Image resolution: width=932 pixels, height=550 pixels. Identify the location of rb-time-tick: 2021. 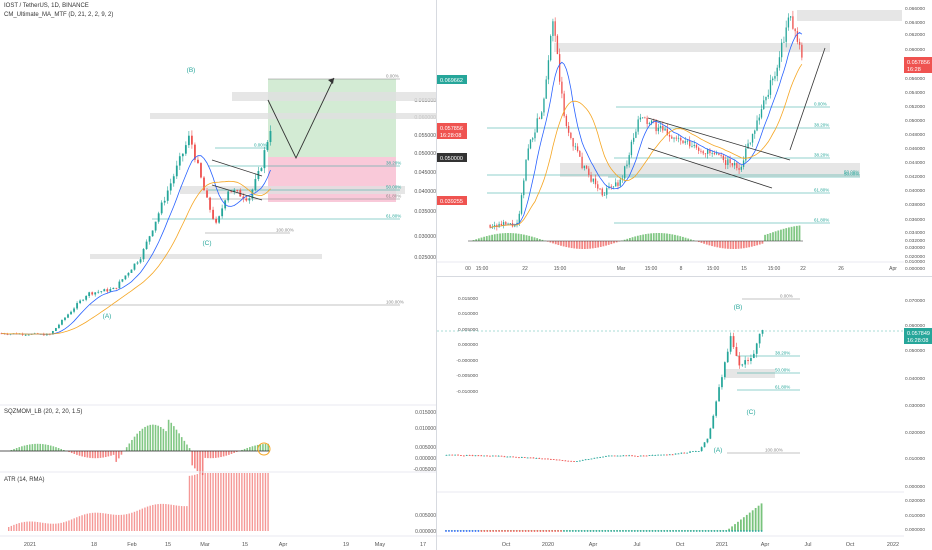
(722, 545).